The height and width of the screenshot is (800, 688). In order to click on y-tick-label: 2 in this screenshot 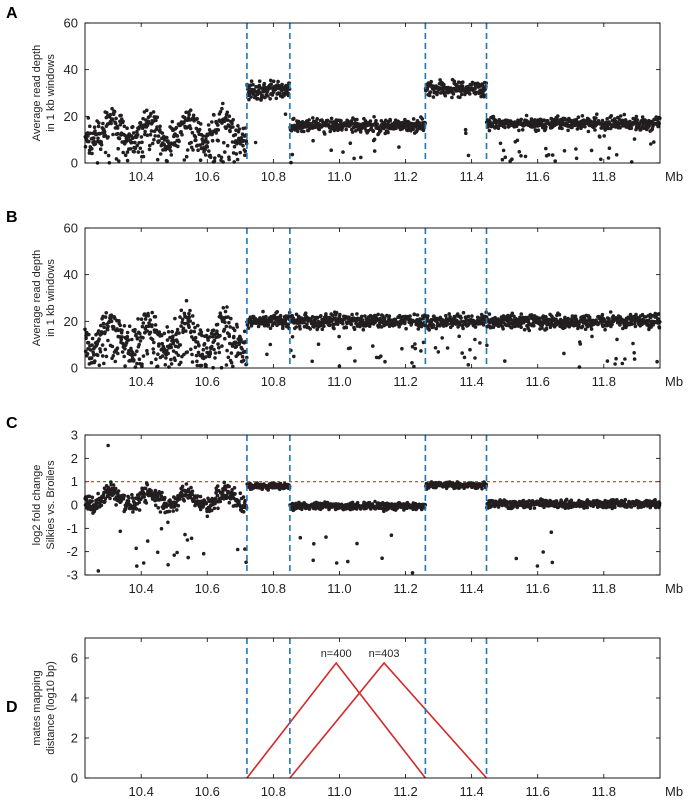, I will do `click(74, 458)`.